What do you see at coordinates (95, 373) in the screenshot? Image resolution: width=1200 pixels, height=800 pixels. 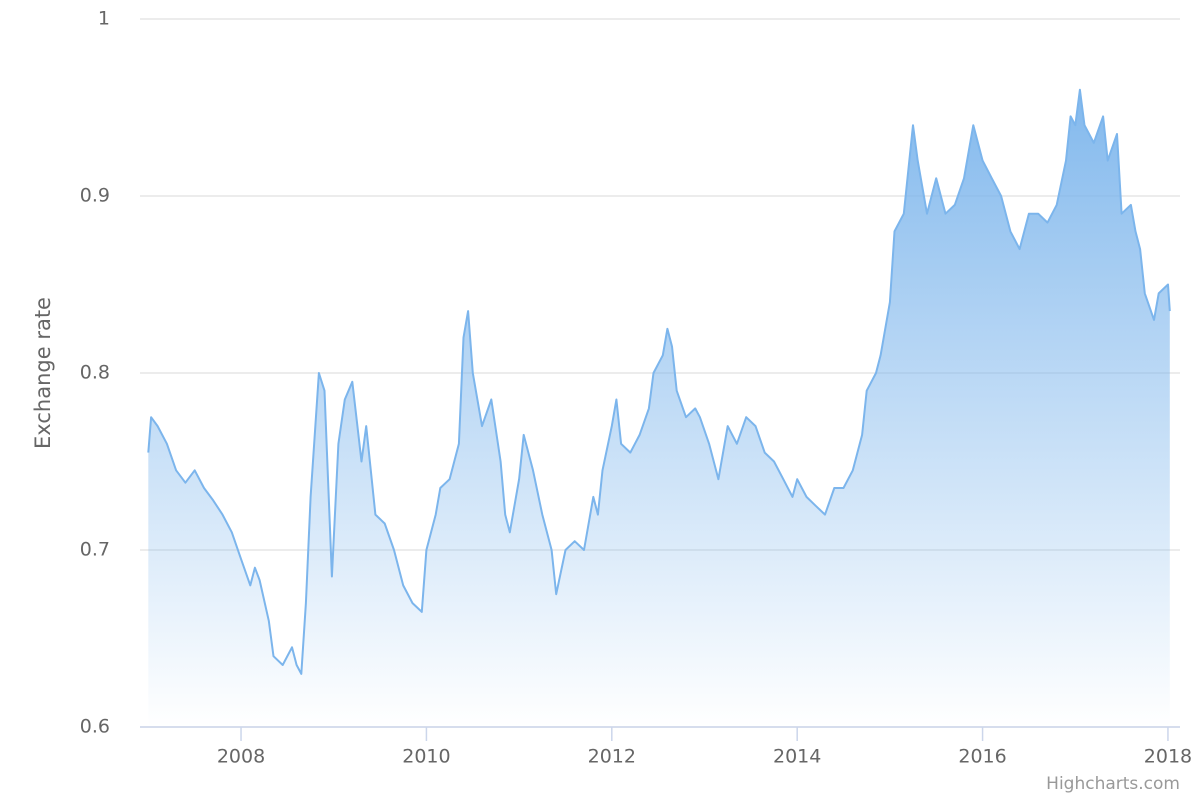 I see `y-tick-label: 0.8` at bounding box center [95, 373].